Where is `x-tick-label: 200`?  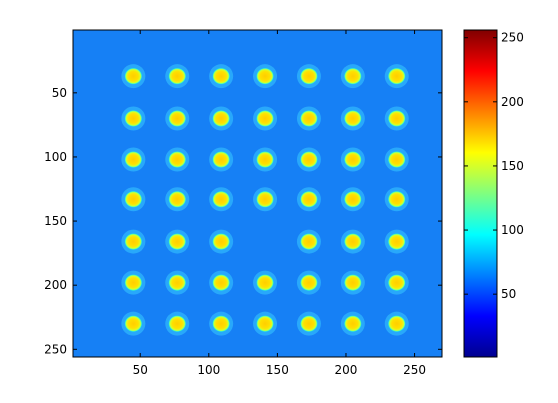
x-tick-label: 200 is located at coordinates (346, 370).